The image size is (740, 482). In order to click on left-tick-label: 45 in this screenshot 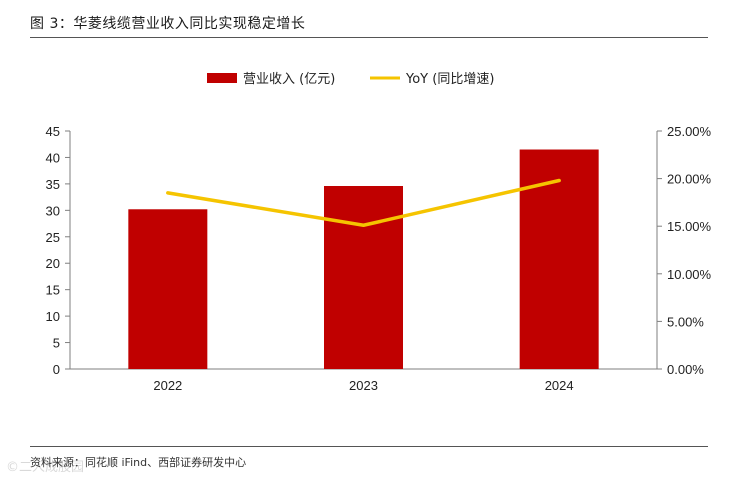, I will do `click(53, 131)`.